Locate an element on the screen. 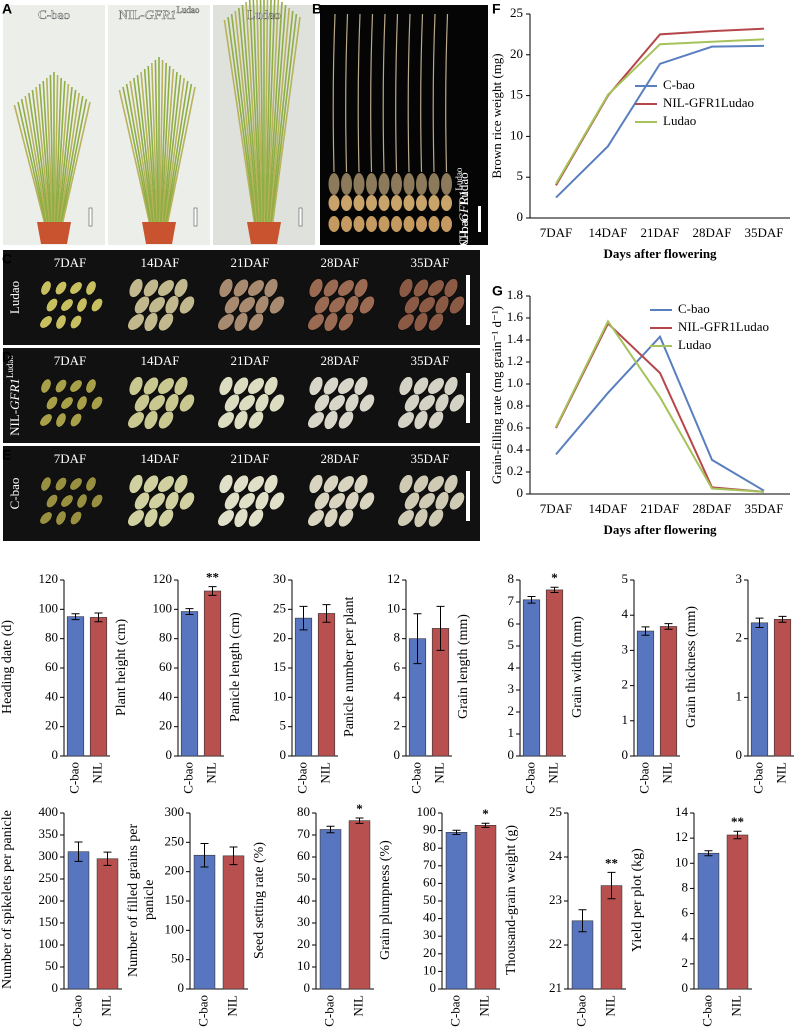  y-axis-label: Brown rice weight (mg) is located at coordinates (496, 115).